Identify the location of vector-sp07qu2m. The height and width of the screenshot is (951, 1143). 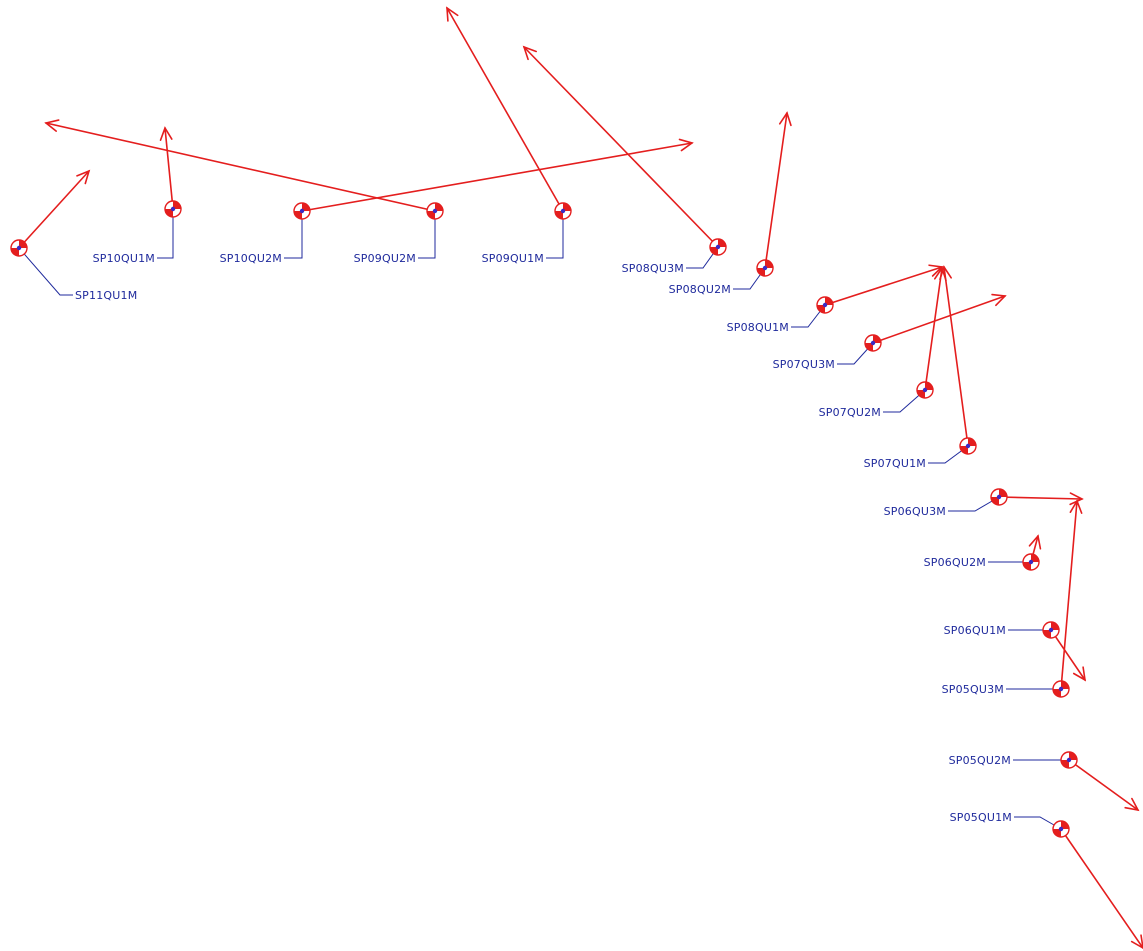
(935, 328).